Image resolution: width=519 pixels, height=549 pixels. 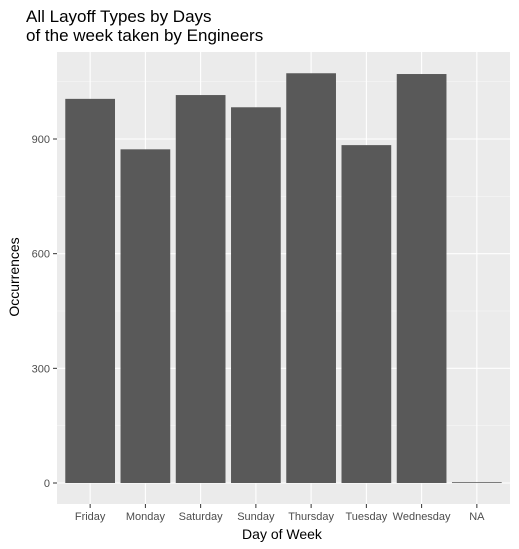 What do you see at coordinates (282, 534) in the screenshot?
I see `x-axis-title: Day of Week` at bounding box center [282, 534].